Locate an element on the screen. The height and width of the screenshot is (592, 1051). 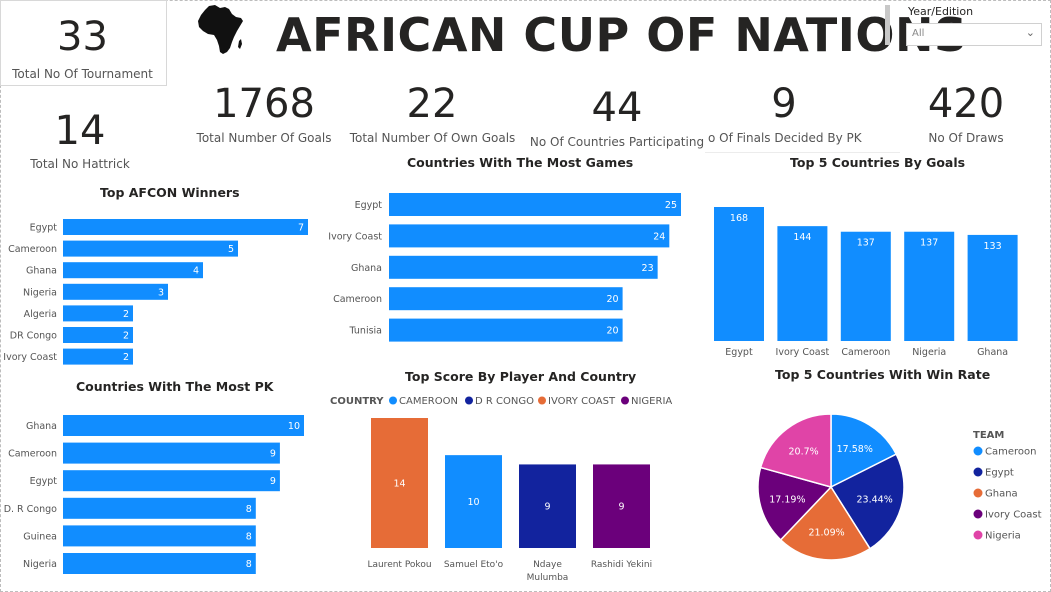
kpi-finals-pk-label: o Of Finals Decided By PK is located at coordinates (785, 138).